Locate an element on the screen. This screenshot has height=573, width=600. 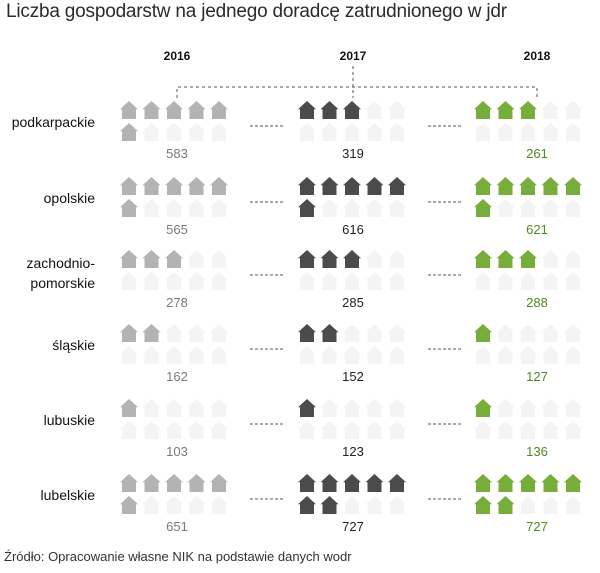
year-label-2018: 2018 is located at coordinates (537, 56).